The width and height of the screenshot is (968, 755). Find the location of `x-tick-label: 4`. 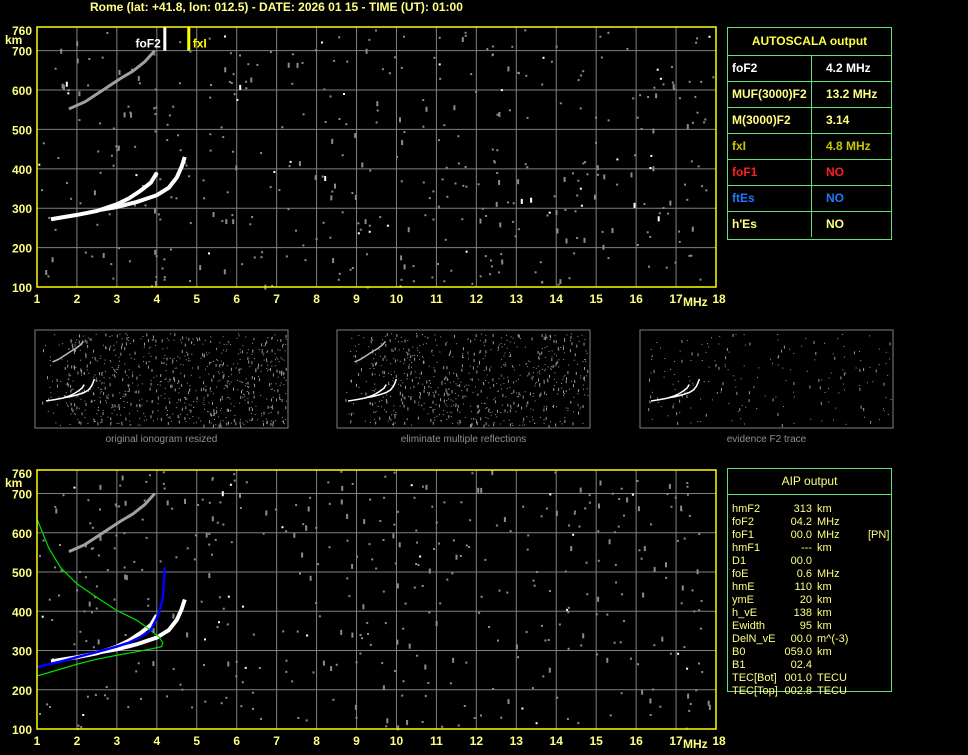

x-tick-label: 4 is located at coordinates (156, 741).